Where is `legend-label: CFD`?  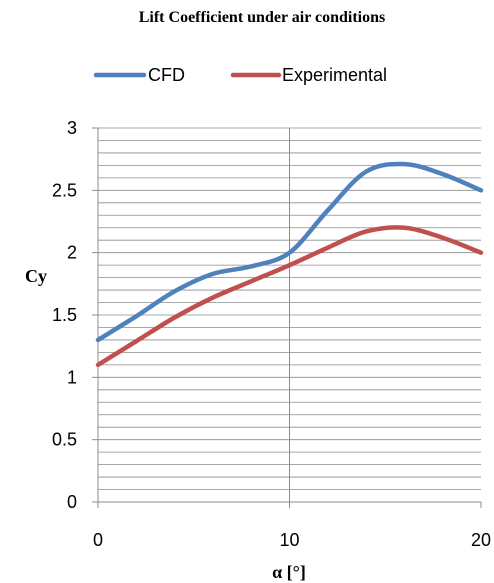 legend-label: CFD is located at coordinates (166, 75).